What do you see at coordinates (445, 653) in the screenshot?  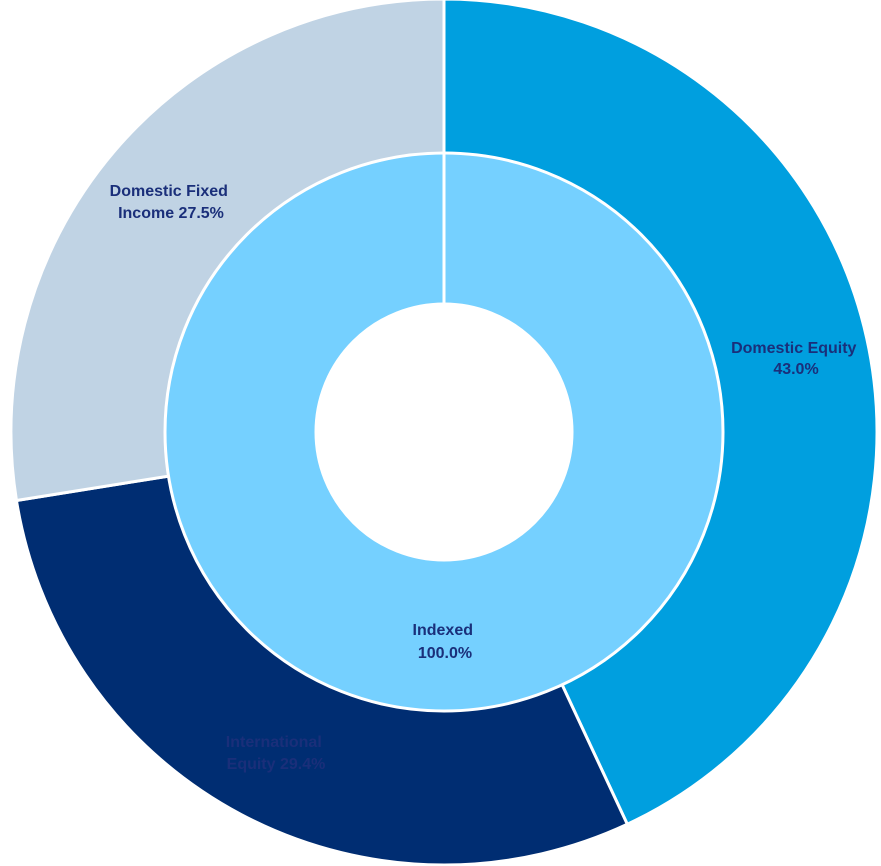 I see `label-indexed-line2: 100.0%` at bounding box center [445, 653].